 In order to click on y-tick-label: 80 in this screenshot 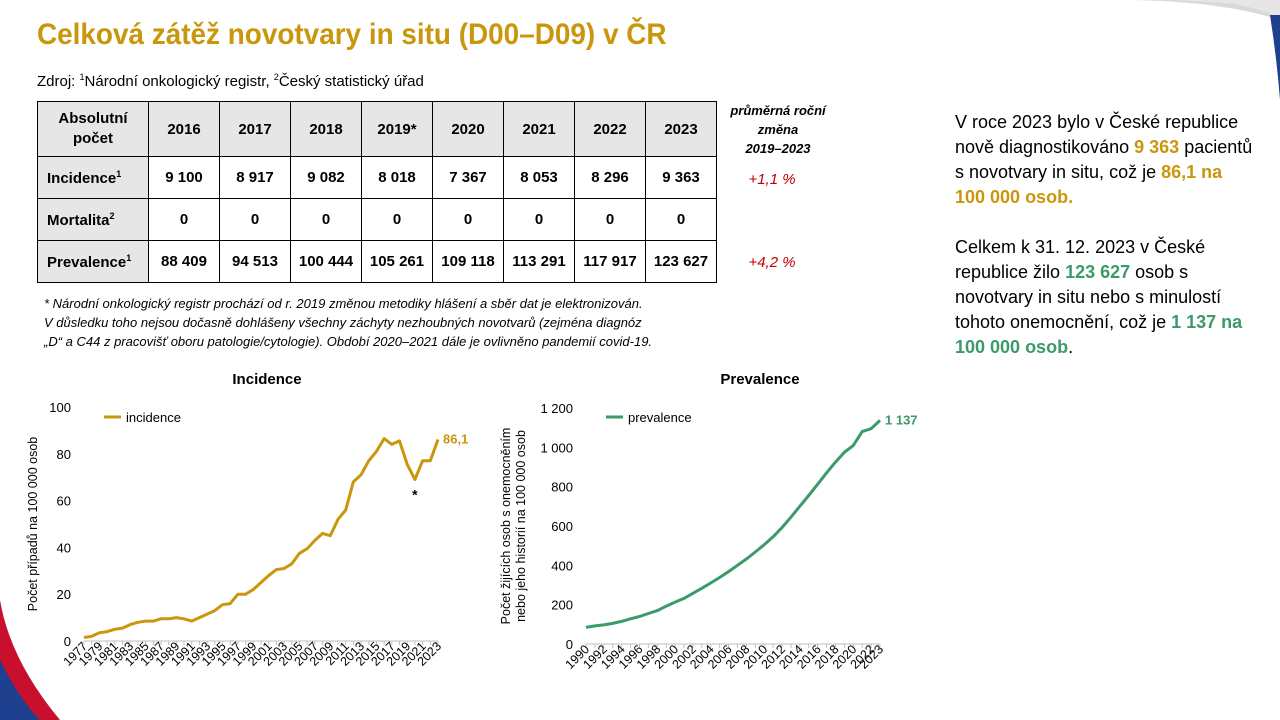, I will do `click(64, 454)`.